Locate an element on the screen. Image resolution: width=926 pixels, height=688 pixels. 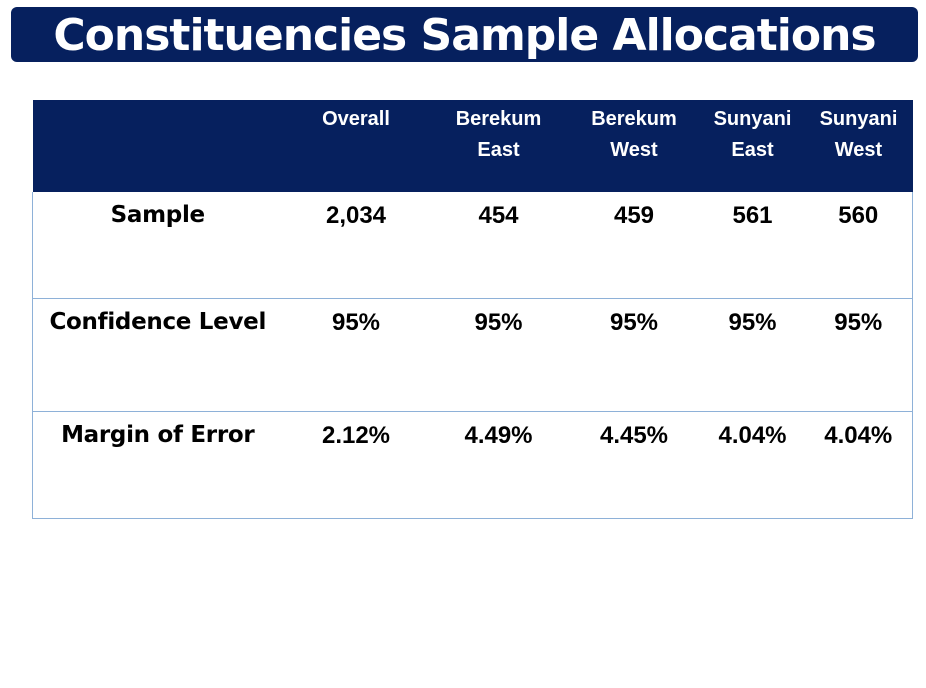
page-title: Constituencies Sample Allocations is located at coordinates (464, 35).